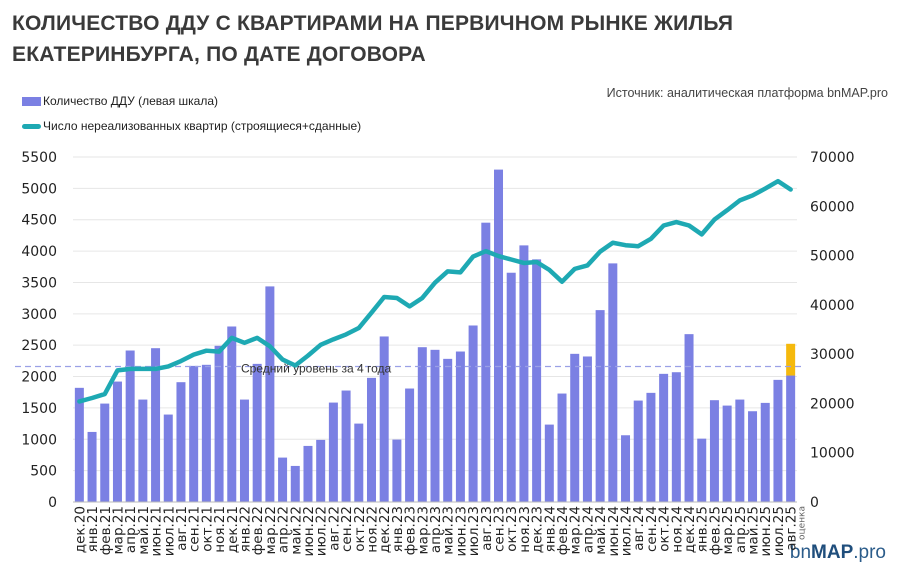 The width and height of the screenshot is (900, 579). Describe the element at coordinates (244, 450) in the screenshot. I see `bar-янв.22` at that location.